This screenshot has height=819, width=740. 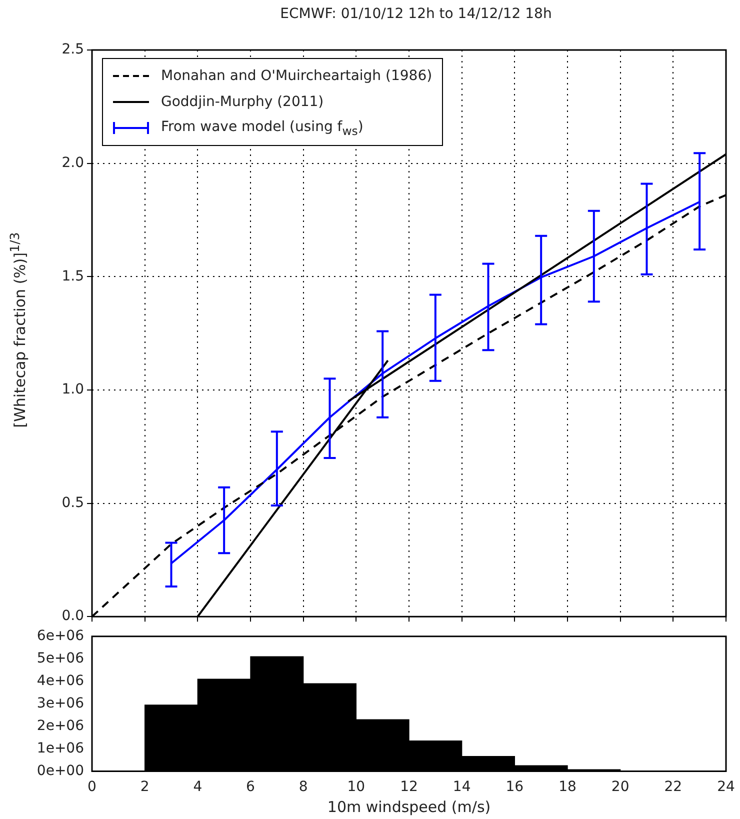 I want to click on y-tick-label: 3e+06, so click(x=60, y=703).